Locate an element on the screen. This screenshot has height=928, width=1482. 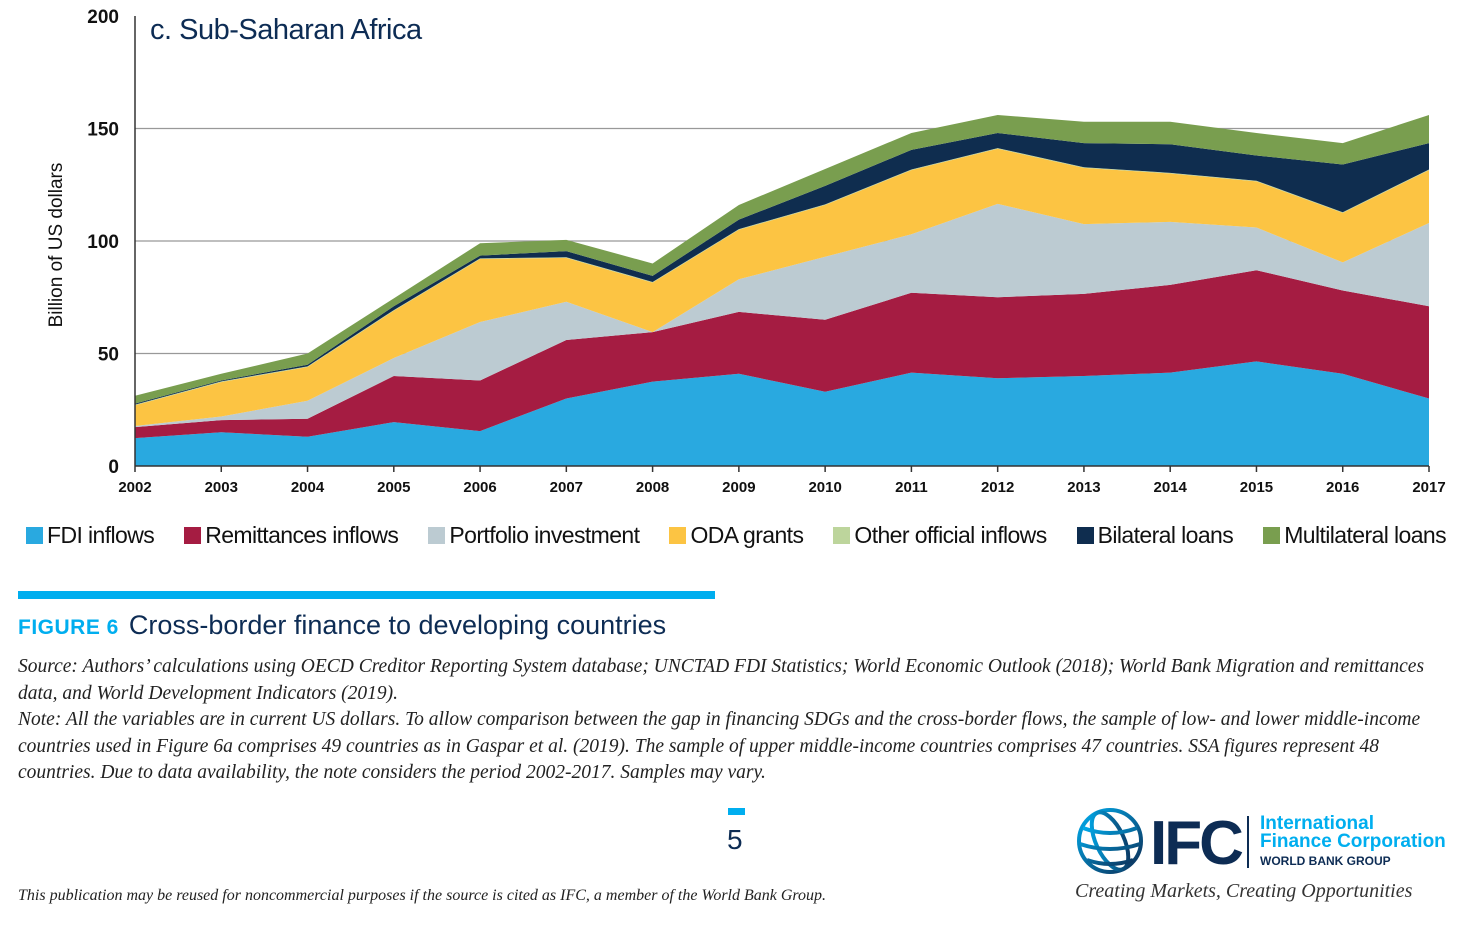
logo-line-2: Finance Corporation is located at coordinates (1353, 841).